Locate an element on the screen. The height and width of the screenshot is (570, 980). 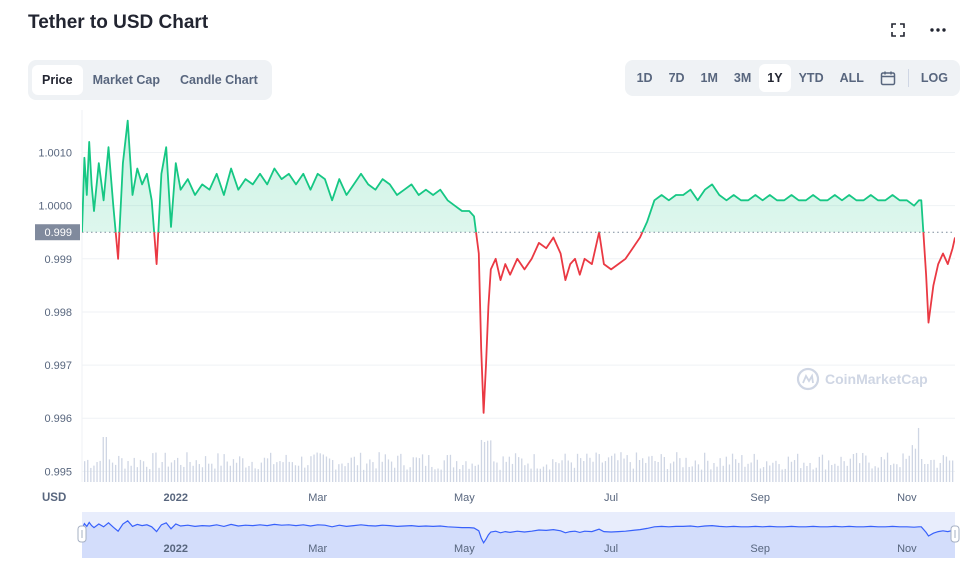
calendar-icon is located at coordinates (888, 78).